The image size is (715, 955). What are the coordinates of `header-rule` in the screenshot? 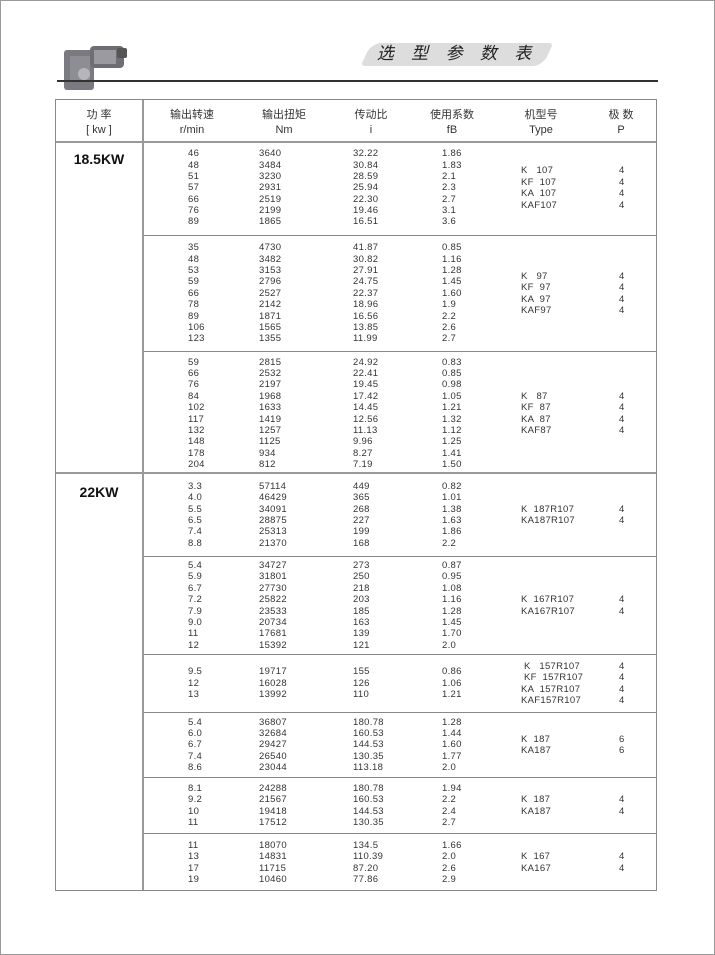 It's located at (357, 81).